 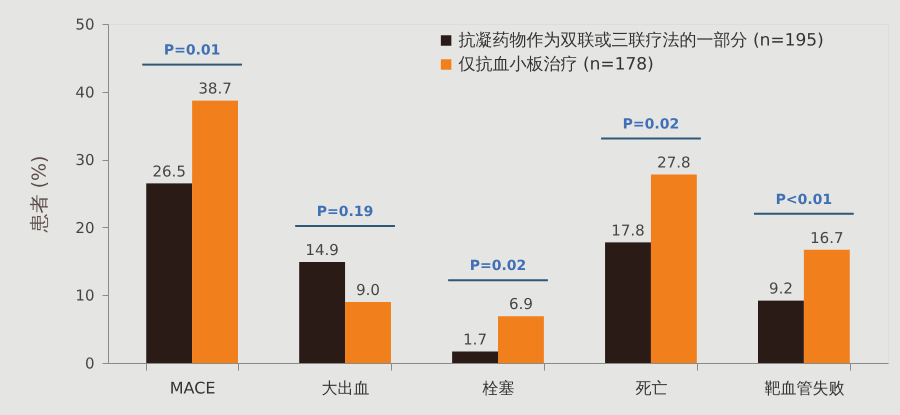 I want to click on annotation: P<0.01, so click(x=804, y=200).